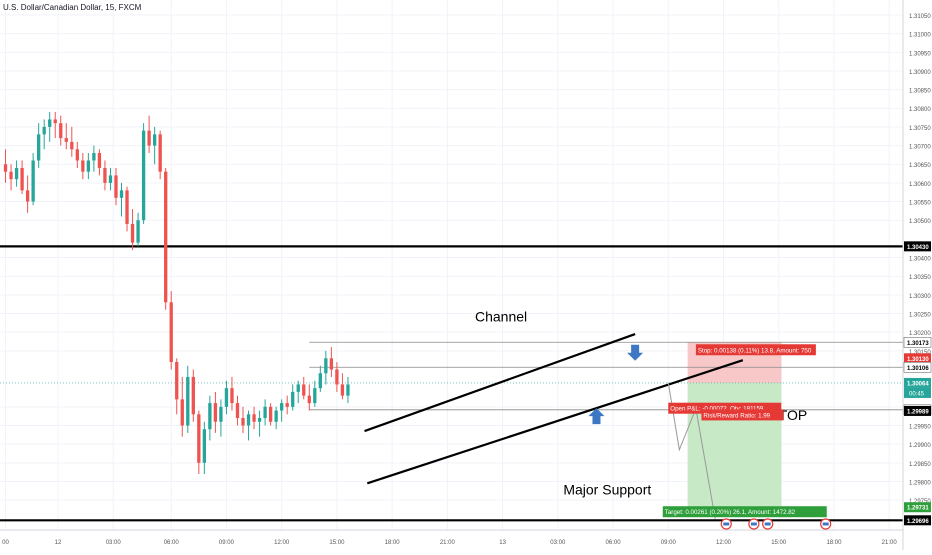  I want to click on risk-reward-label-box, so click(742, 415).